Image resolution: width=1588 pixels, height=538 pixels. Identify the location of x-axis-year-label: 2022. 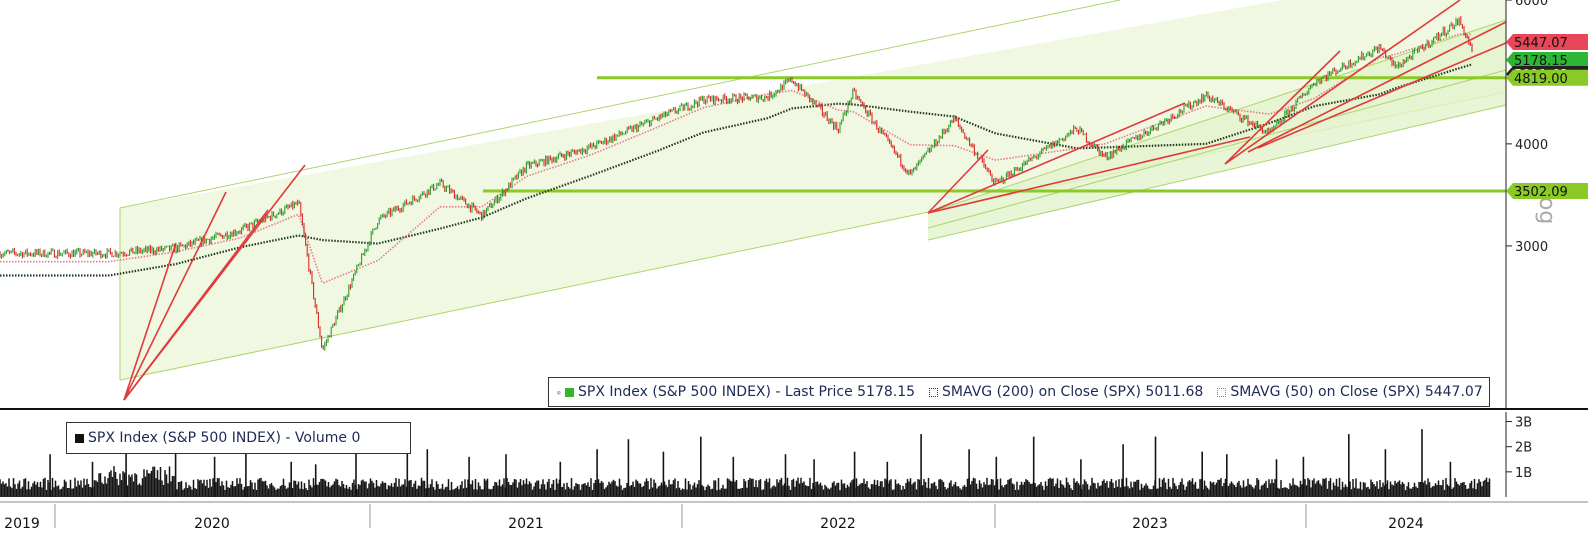
(838, 524).